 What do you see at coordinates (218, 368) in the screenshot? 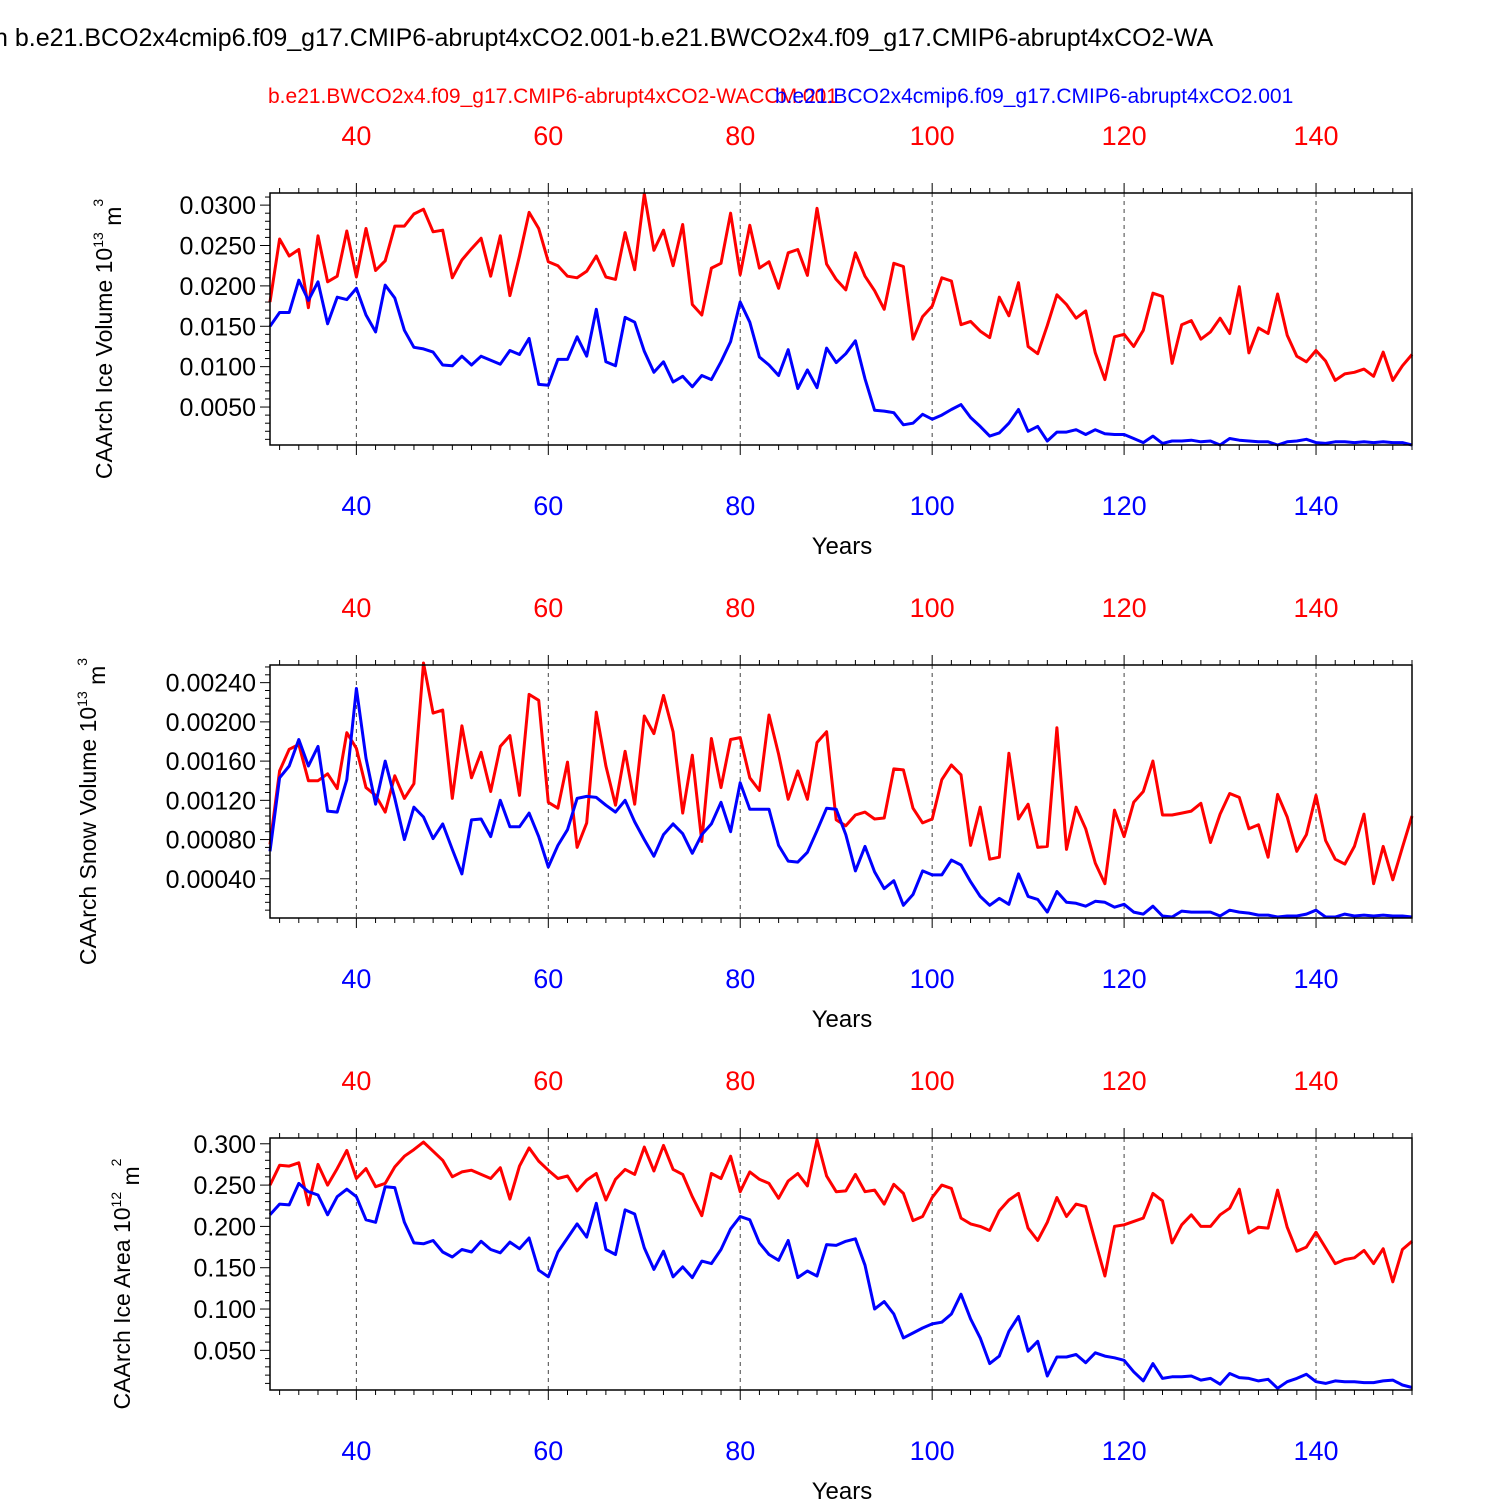
I see `y-tick-label: 0.0100` at bounding box center [218, 368].